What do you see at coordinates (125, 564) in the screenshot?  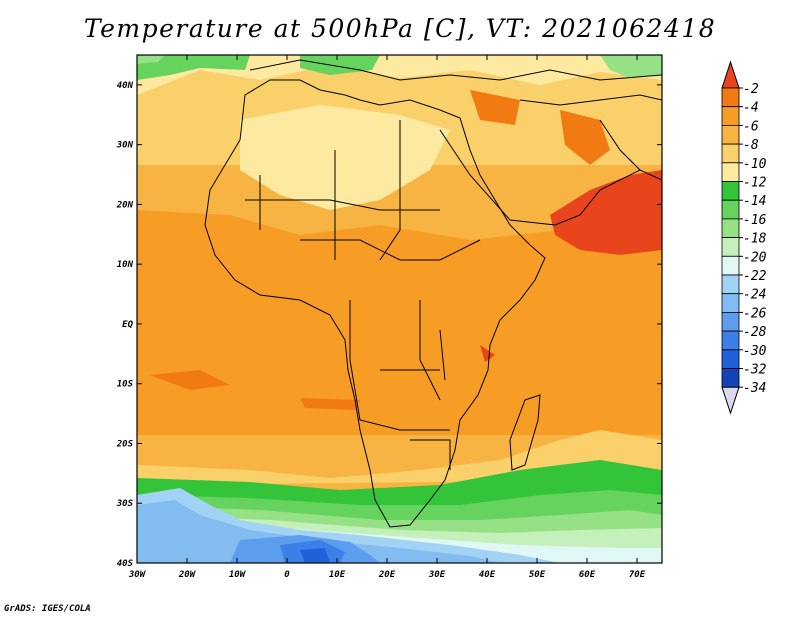 I see `lat-tick-label: 40S` at bounding box center [125, 564].